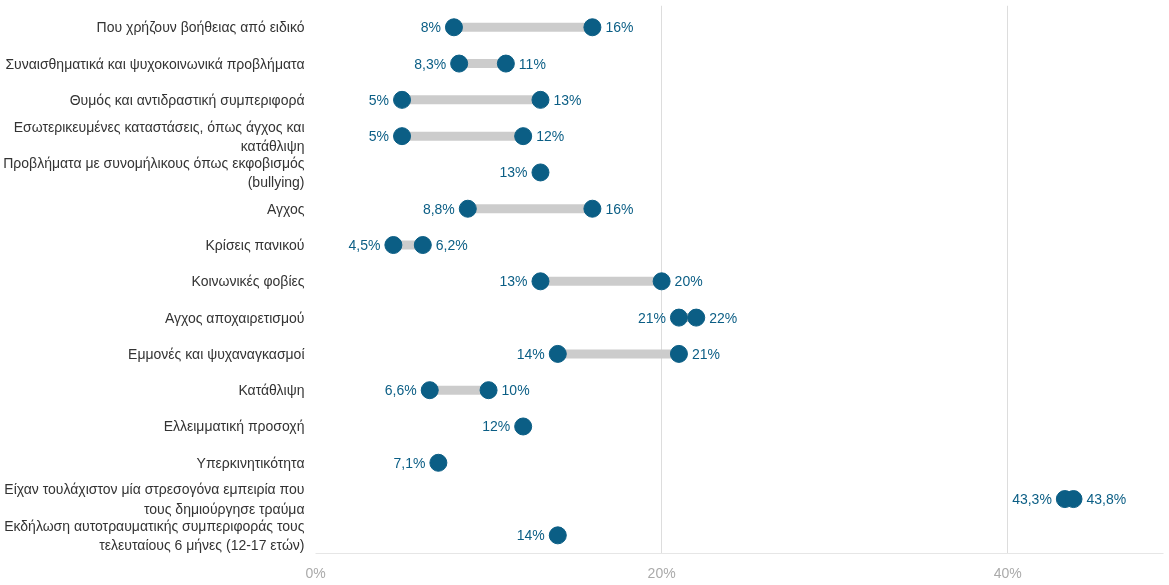 The image size is (1169, 585). What do you see at coordinates (154, 172) in the screenshot?
I see `y-tick-label: Προβλήματα με συνομήλικους όπως εκφοβισμός (bullying)` at bounding box center [154, 172].